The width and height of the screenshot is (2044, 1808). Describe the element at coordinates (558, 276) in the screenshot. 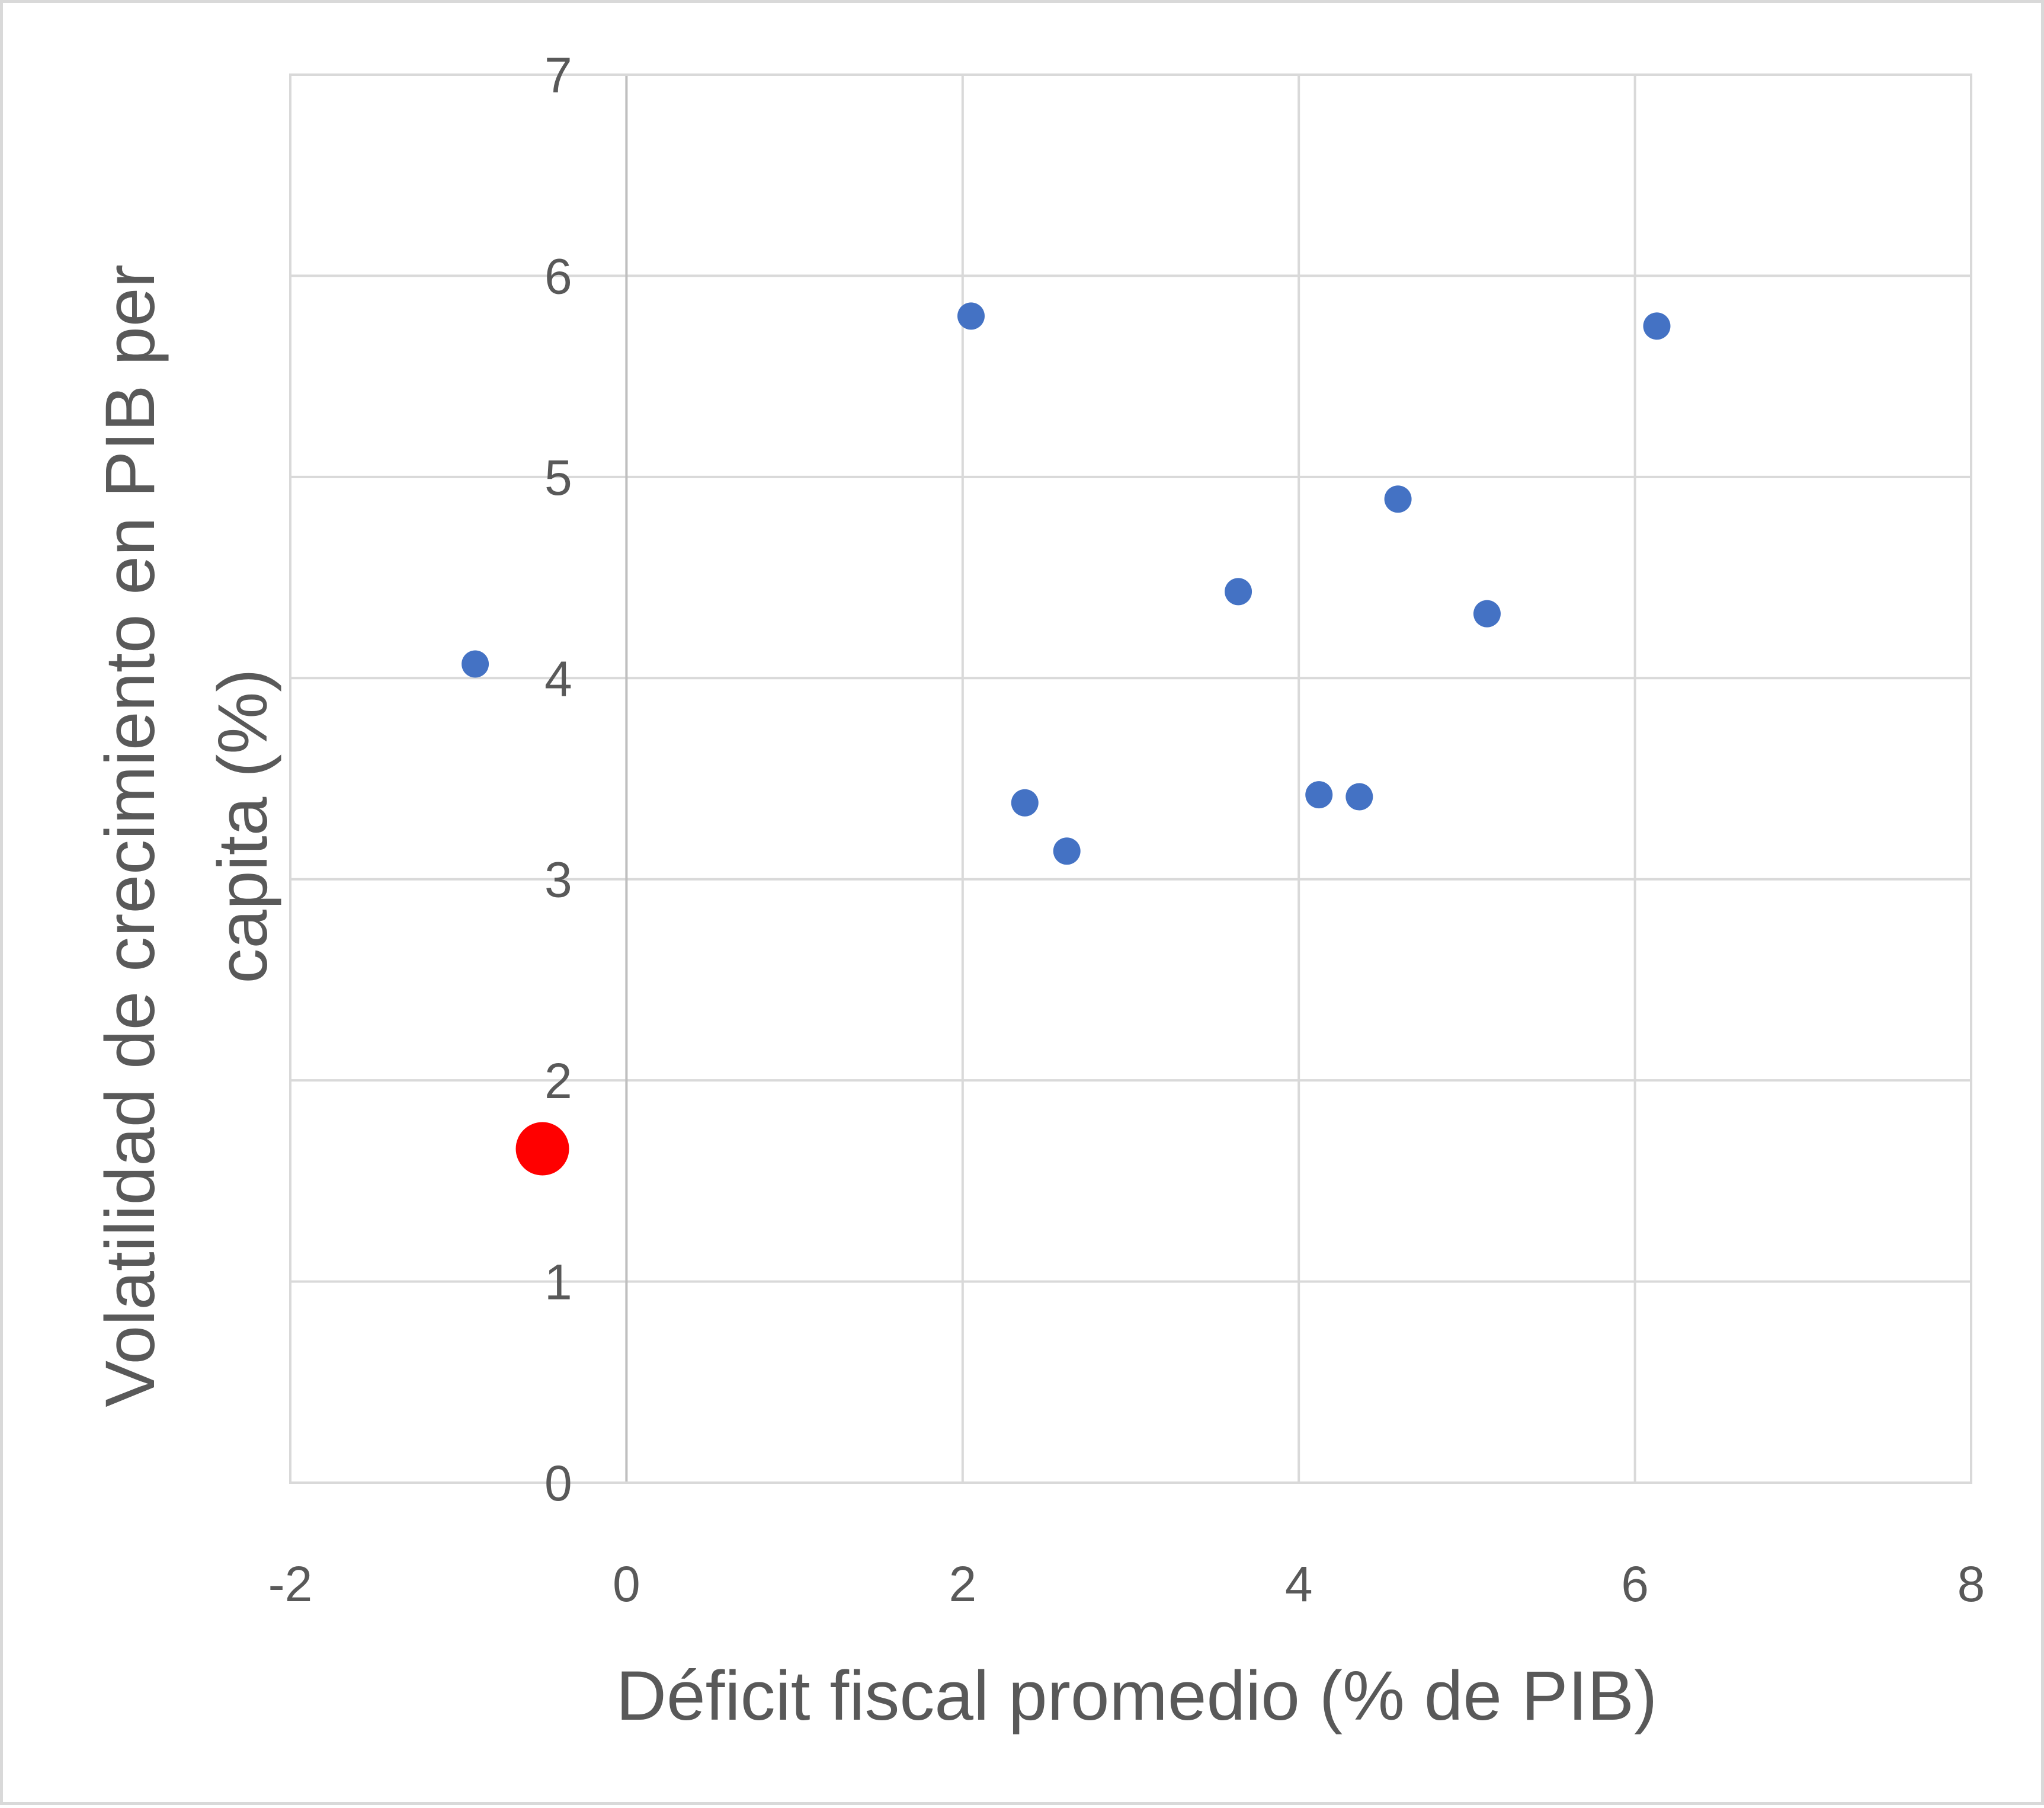

I see `y-tick-label: 6` at that location.